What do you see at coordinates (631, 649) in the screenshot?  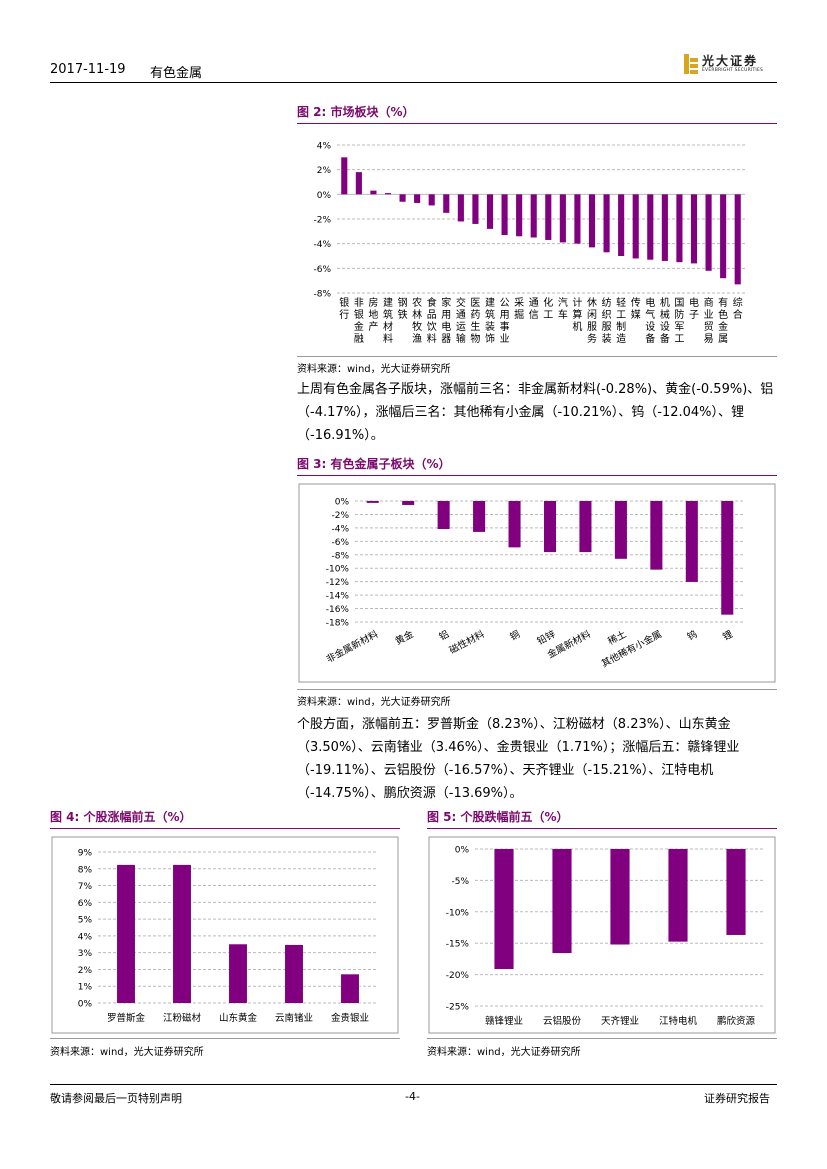 I see `x-category-label: 其他稀有小金属` at bounding box center [631, 649].